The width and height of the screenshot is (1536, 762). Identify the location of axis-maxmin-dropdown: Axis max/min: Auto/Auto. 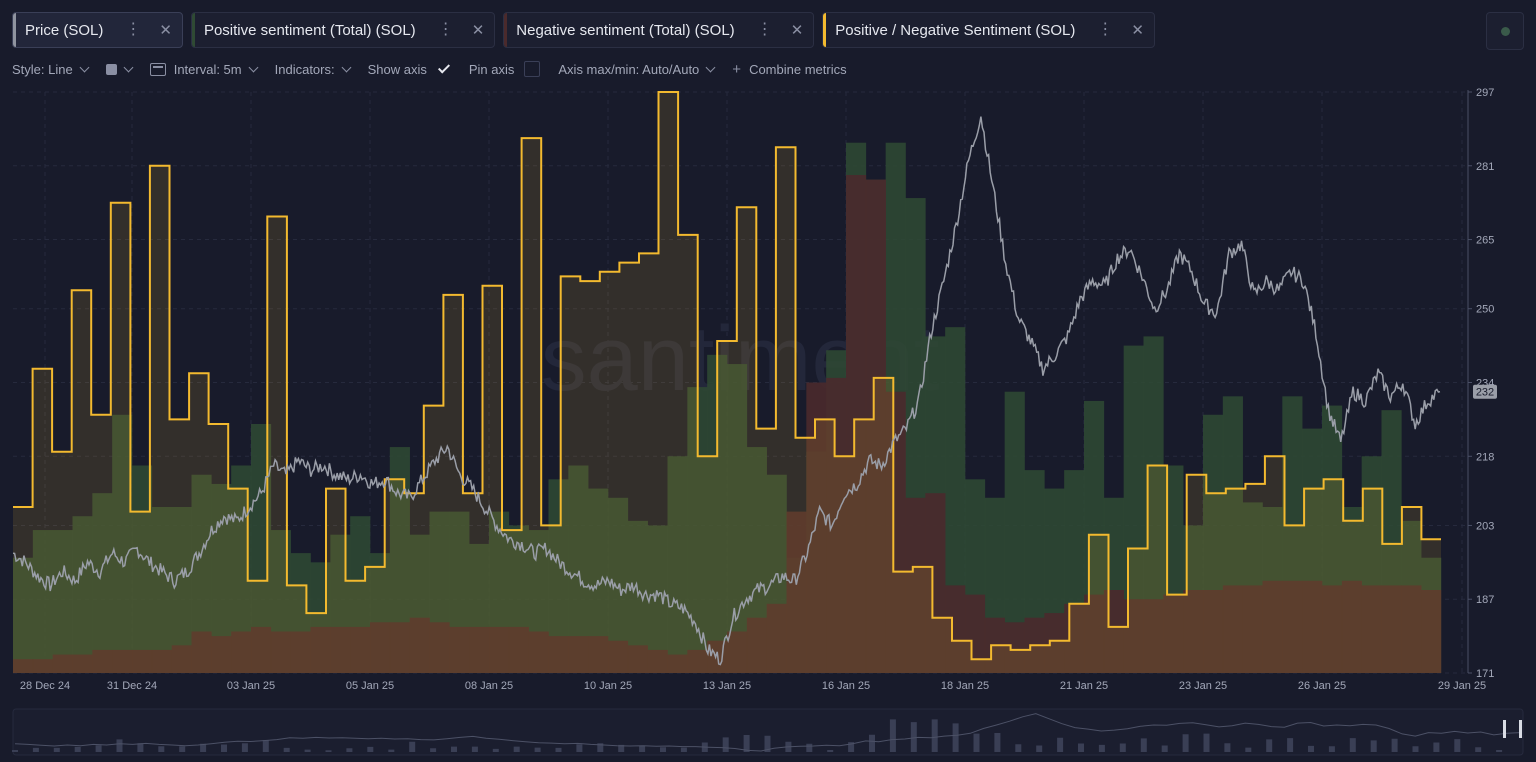
(637, 69).